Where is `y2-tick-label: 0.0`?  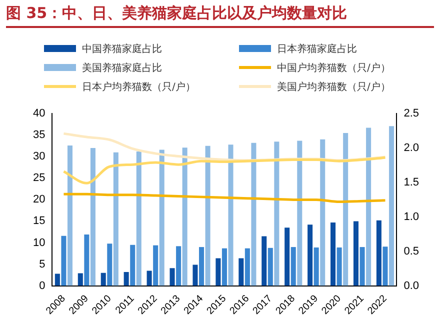
y2-tick-label: 0.0 is located at coordinates (412, 286).